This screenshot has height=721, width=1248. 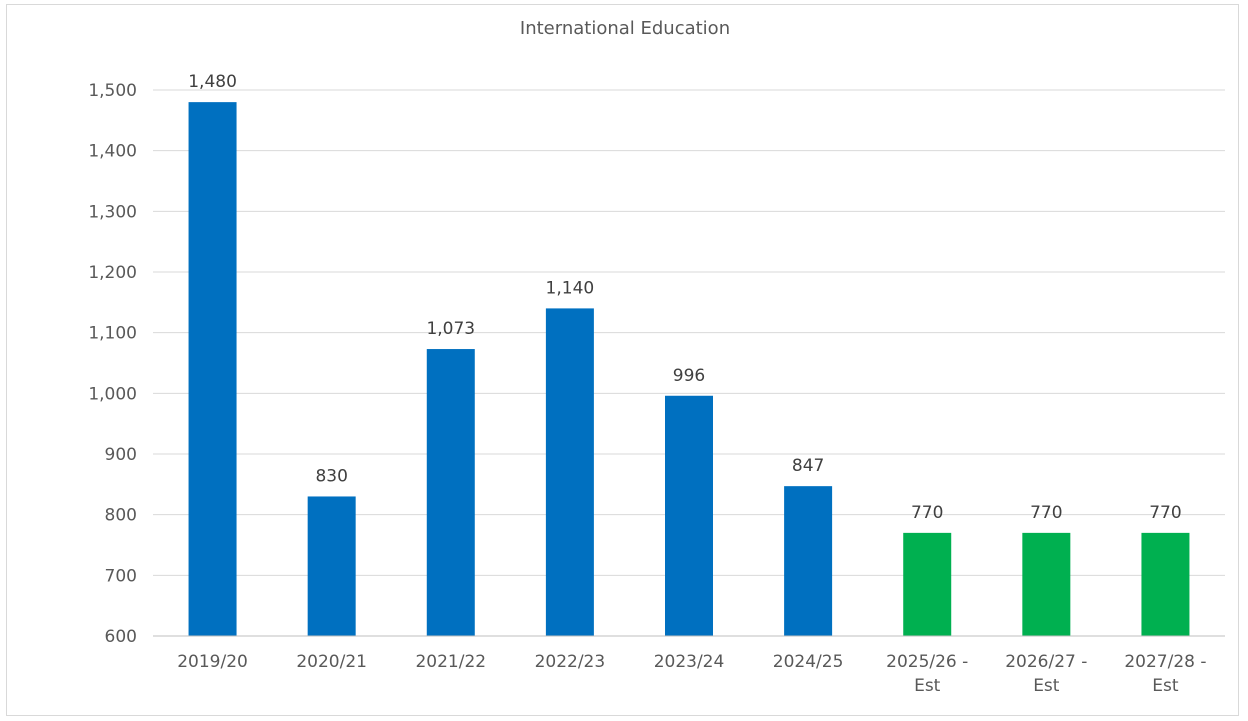 I want to click on x-tick-label: 2023/24, so click(x=689, y=662).